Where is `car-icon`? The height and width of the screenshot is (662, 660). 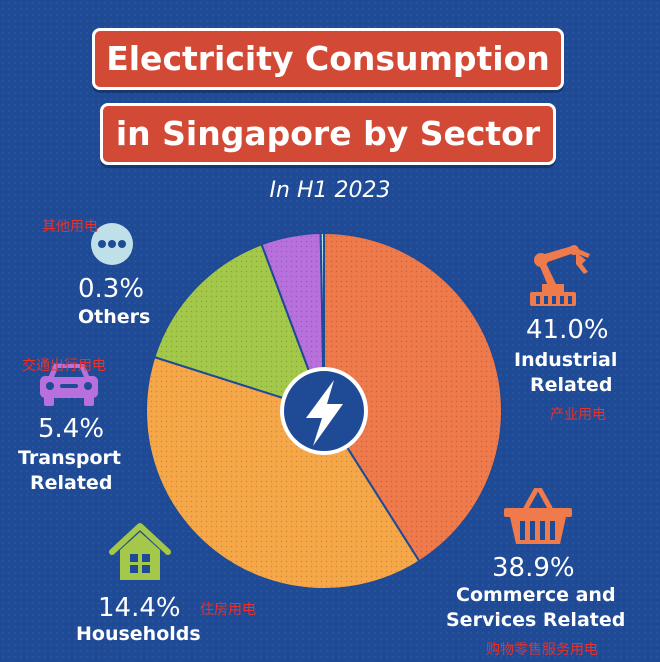
car-icon is located at coordinates (69, 385).